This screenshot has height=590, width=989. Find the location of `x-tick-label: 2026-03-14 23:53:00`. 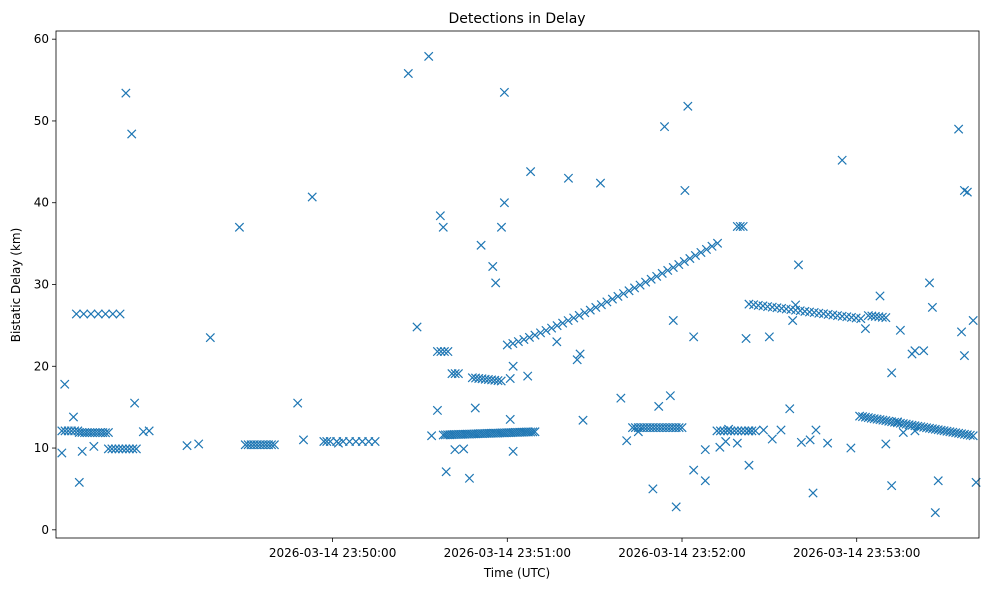

x-tick-label: 2026-03-14 23:53:00 is located at coordinates (856, 553).